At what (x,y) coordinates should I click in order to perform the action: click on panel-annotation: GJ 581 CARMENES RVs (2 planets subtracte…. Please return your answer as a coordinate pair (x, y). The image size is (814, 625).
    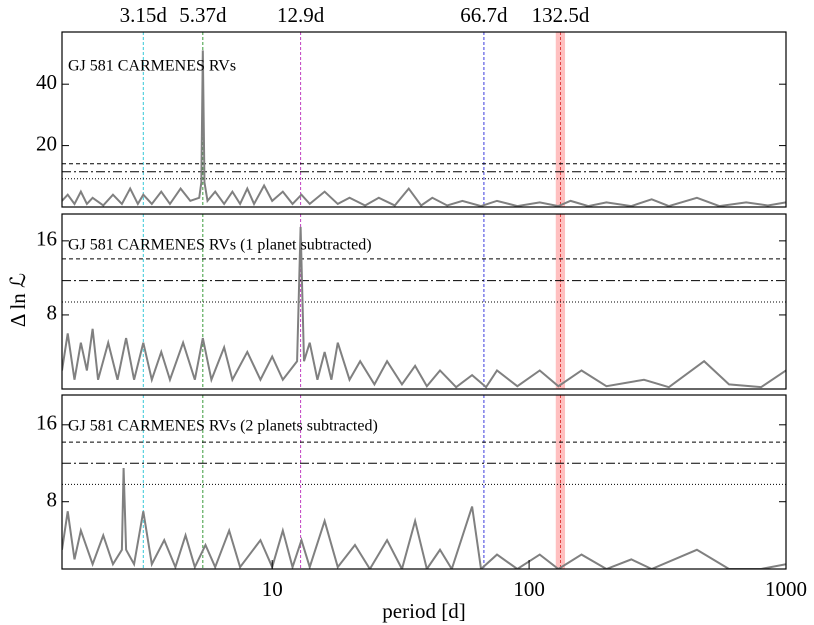
    Looking at the image, I should click on (223, 426).